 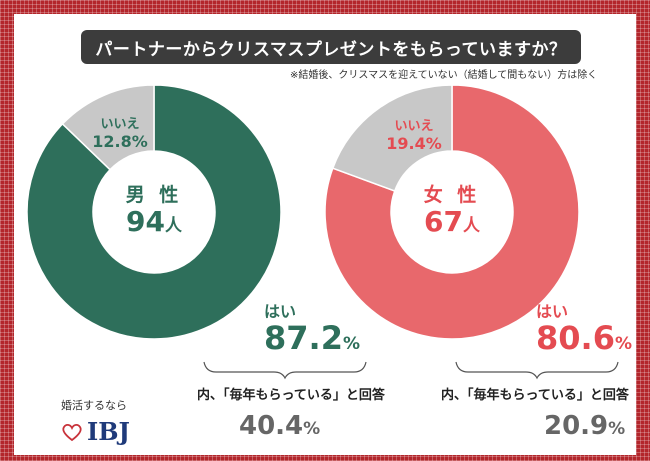 What do you see at coordinates (535, 395) in the screenshot?
I see `female-subset-caption: 内、「毎年もらっている」と回答` at bounding box center [535, 395].